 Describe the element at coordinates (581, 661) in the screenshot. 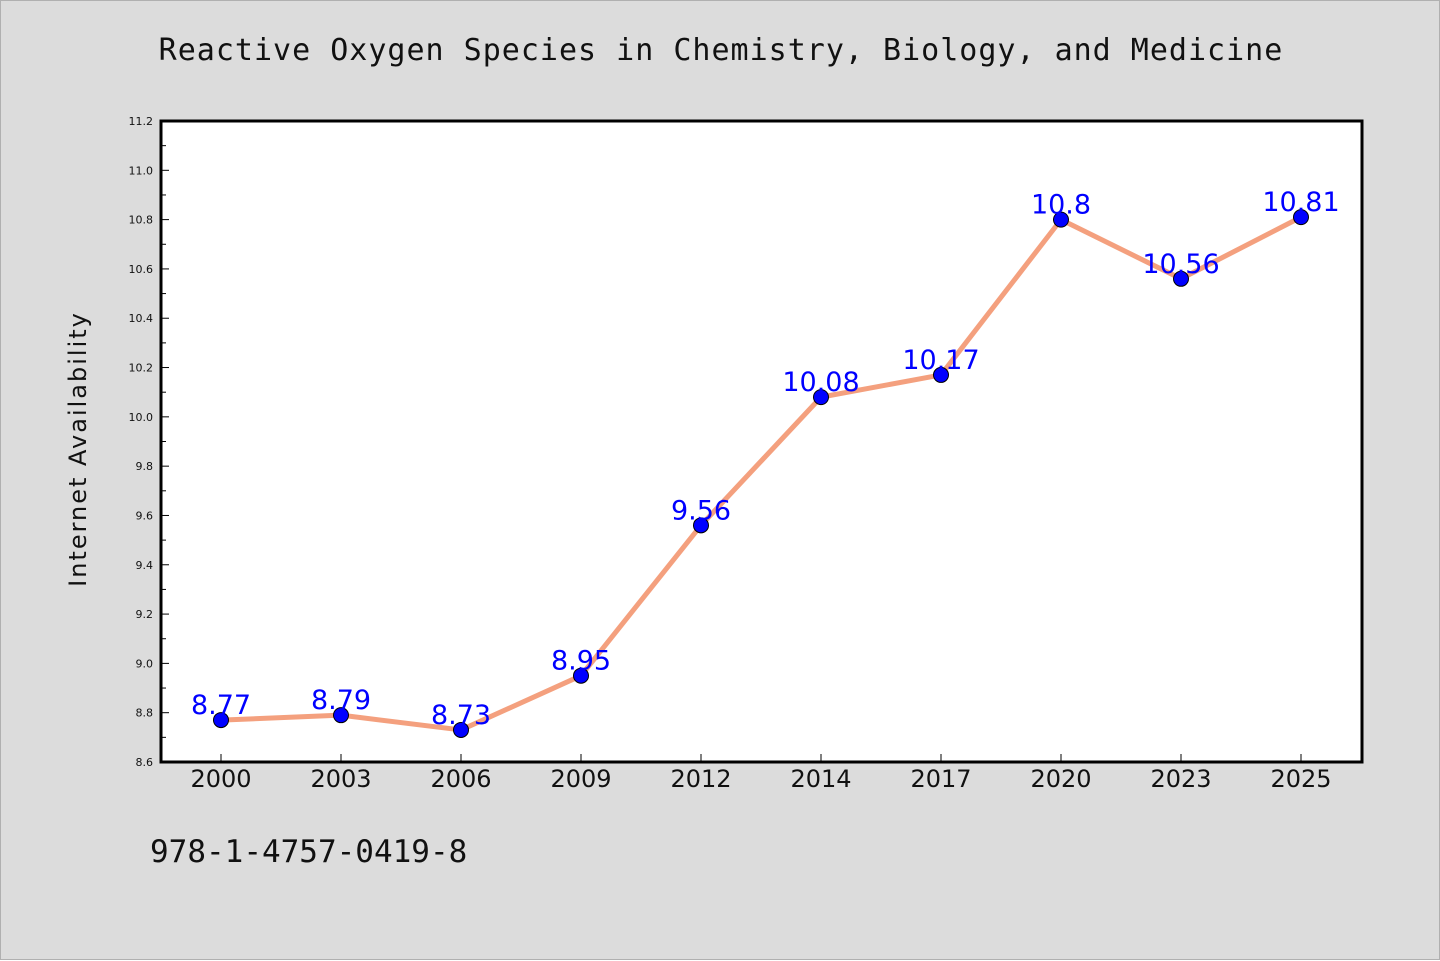

I see `data-label: 8.95` at that location.